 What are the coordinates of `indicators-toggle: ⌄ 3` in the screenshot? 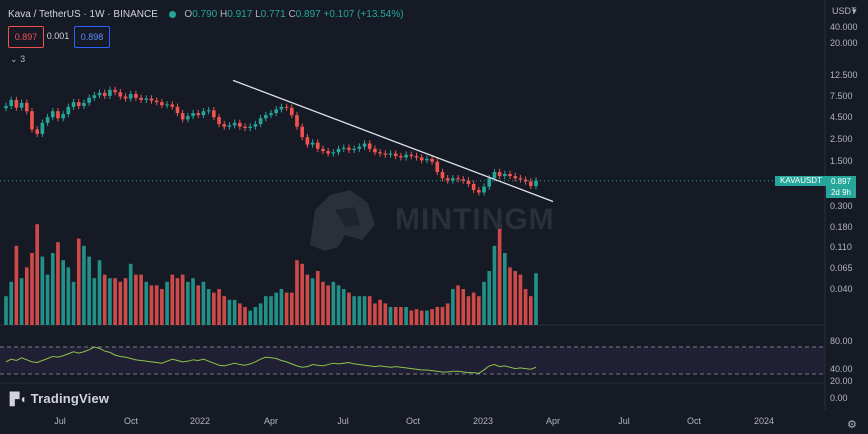 It's located at (17, 59).